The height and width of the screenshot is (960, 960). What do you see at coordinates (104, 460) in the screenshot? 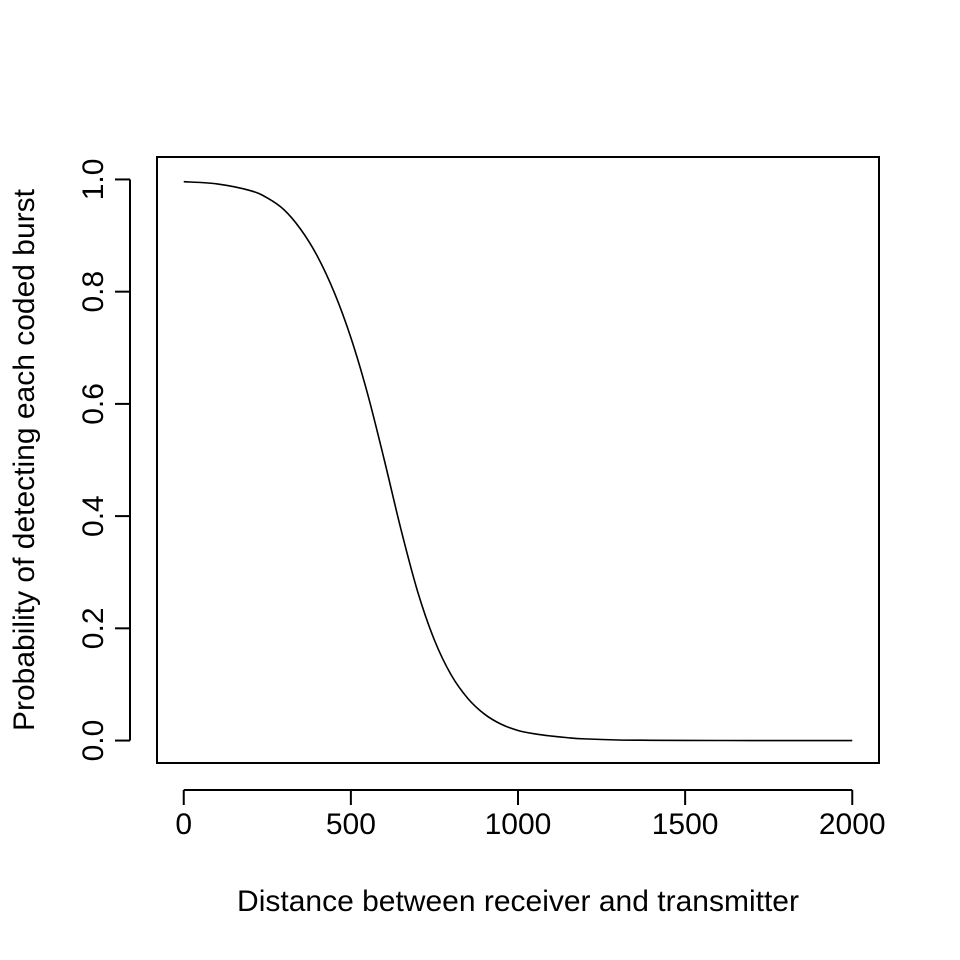
I see `y-axis: 0.0 0.2 0.4 0.6 0.8 1.0` at bounding box center [104, 460].